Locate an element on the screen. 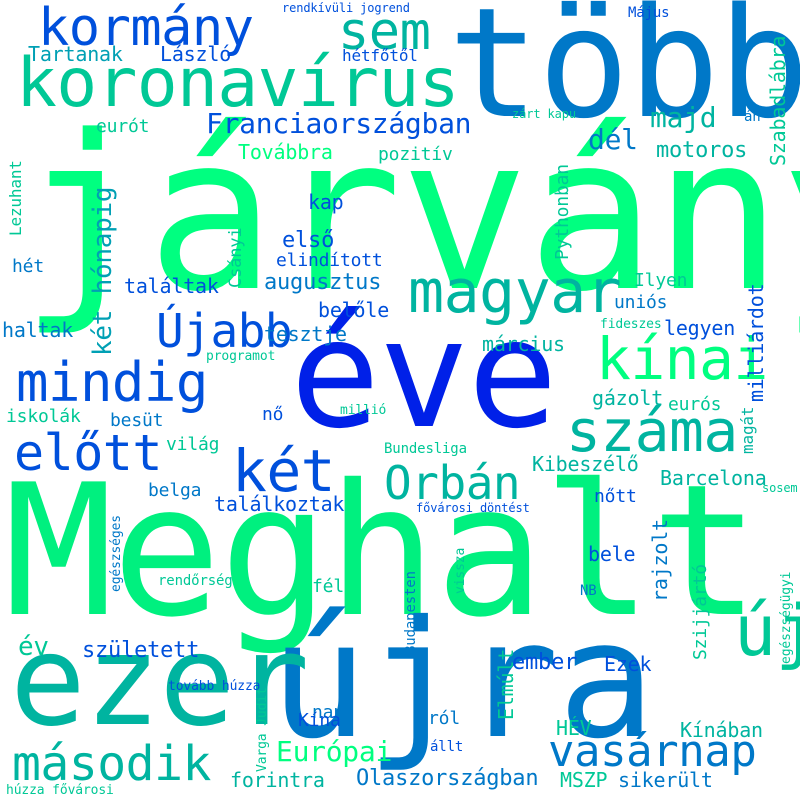 The width and height of the screenshot is (800, 800). word-ujra: újra is located at coordinates (462, 681).